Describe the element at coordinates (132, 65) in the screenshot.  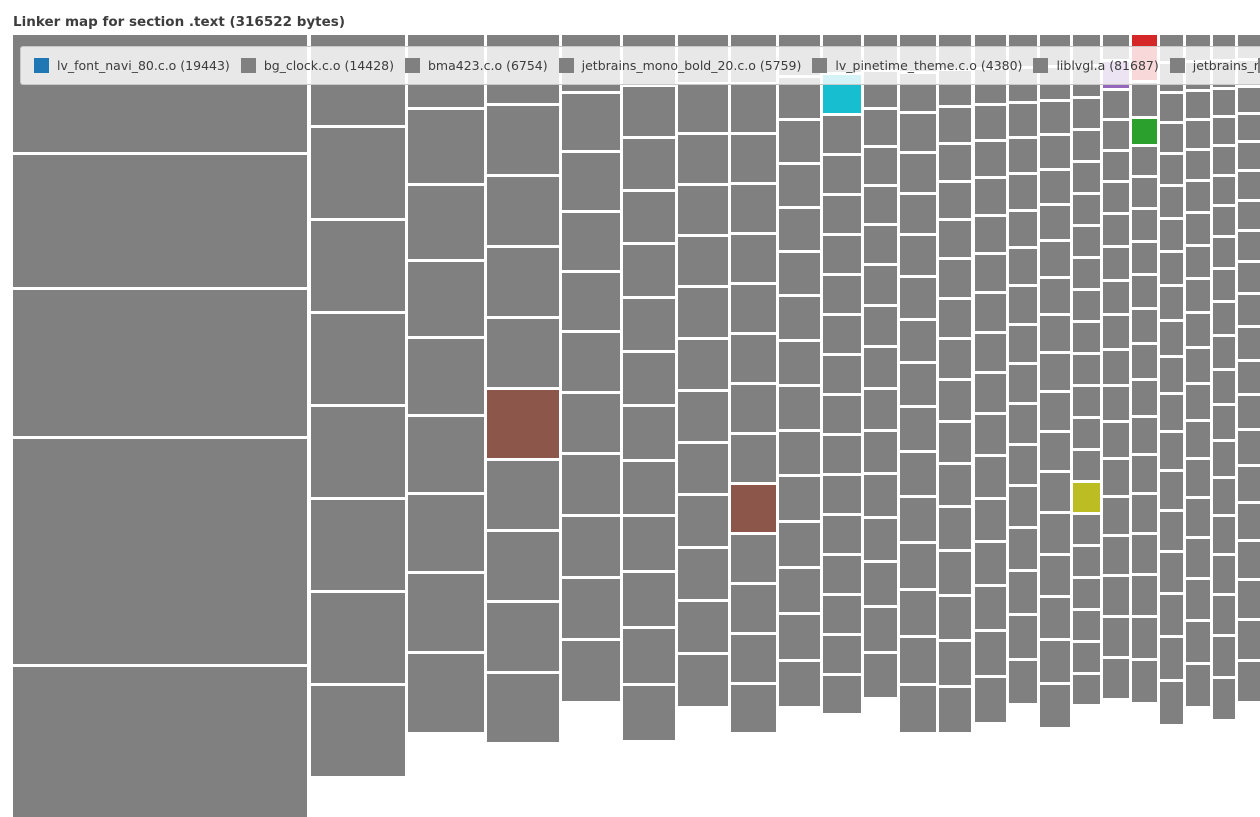
I see `legend-item: lv_font_navi_80.c.o (19443)` at that location.